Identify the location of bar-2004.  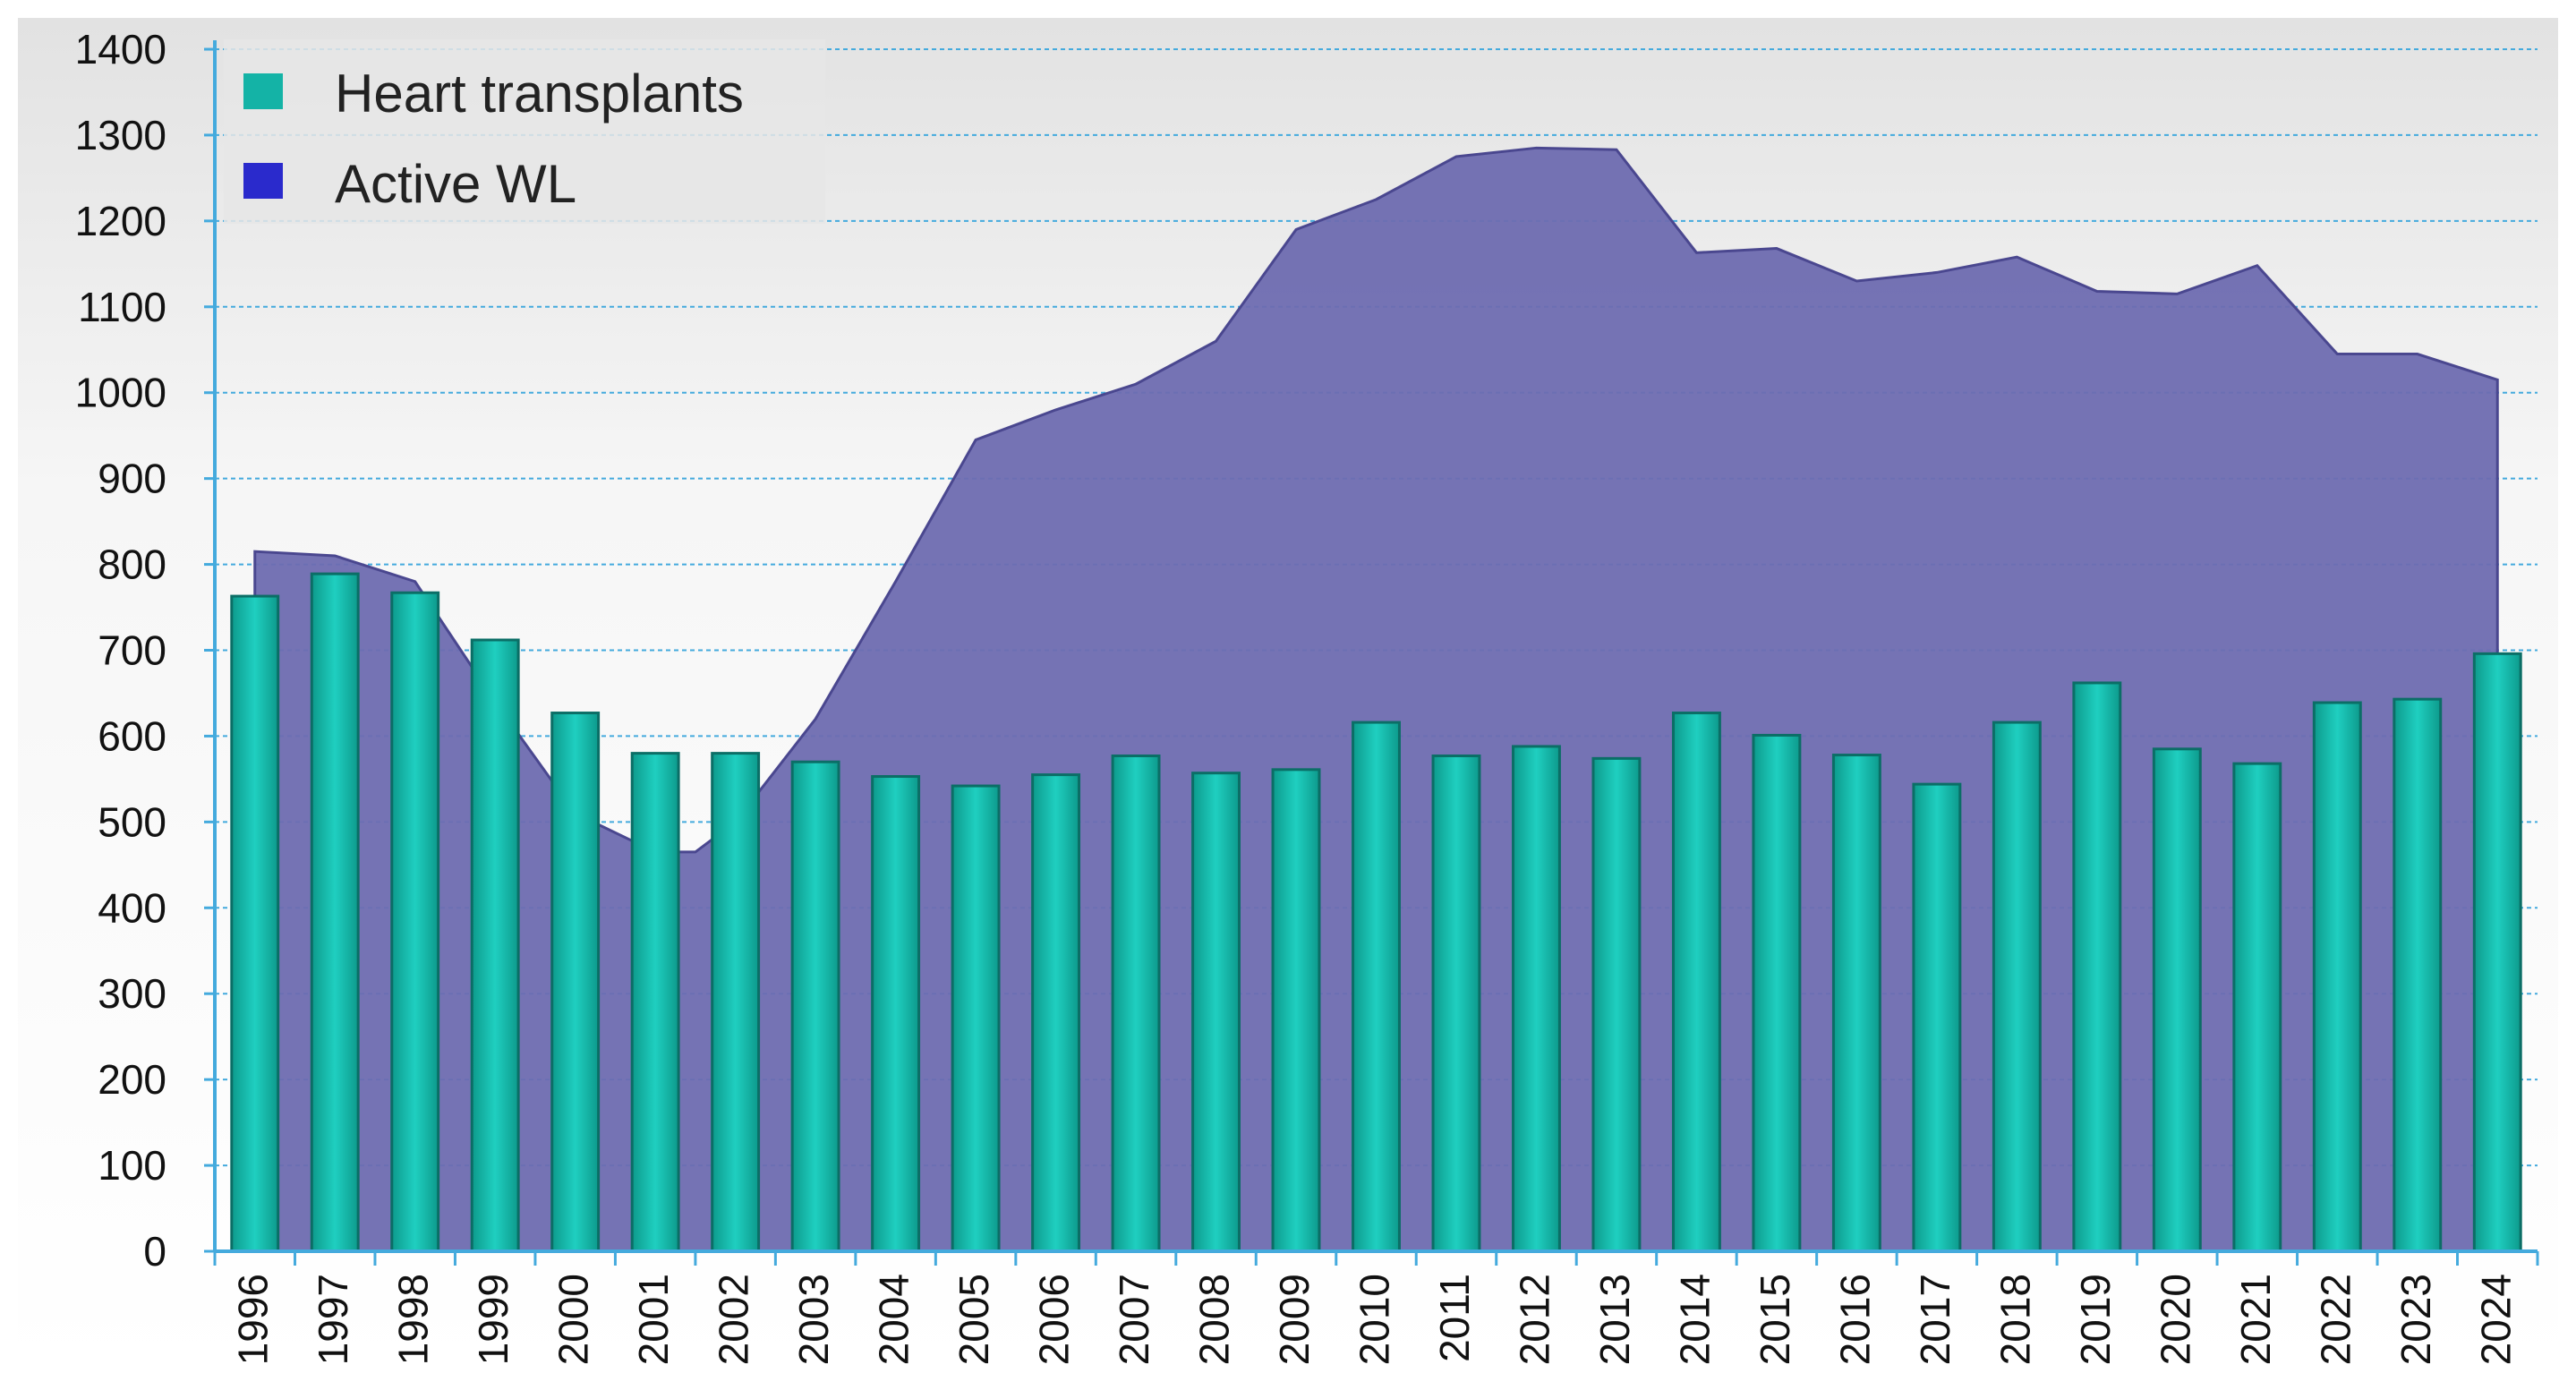
(896, 1014).